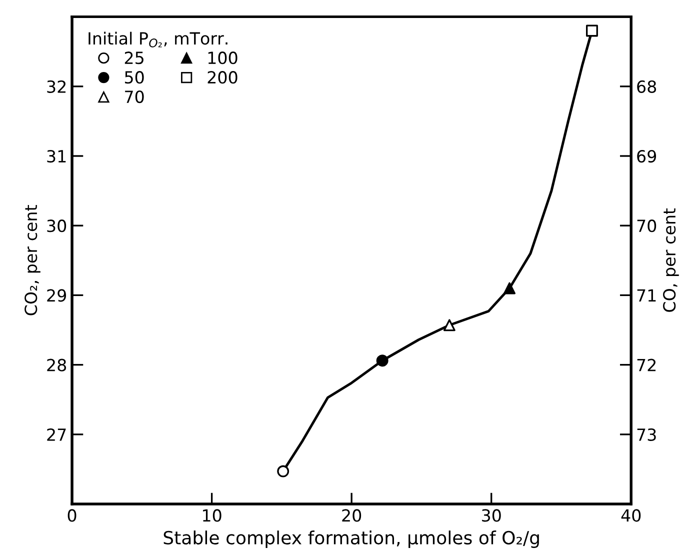  Describe the element at coordinates (134, 97) in the screenshot. I see `legend-label: 70` at that location.